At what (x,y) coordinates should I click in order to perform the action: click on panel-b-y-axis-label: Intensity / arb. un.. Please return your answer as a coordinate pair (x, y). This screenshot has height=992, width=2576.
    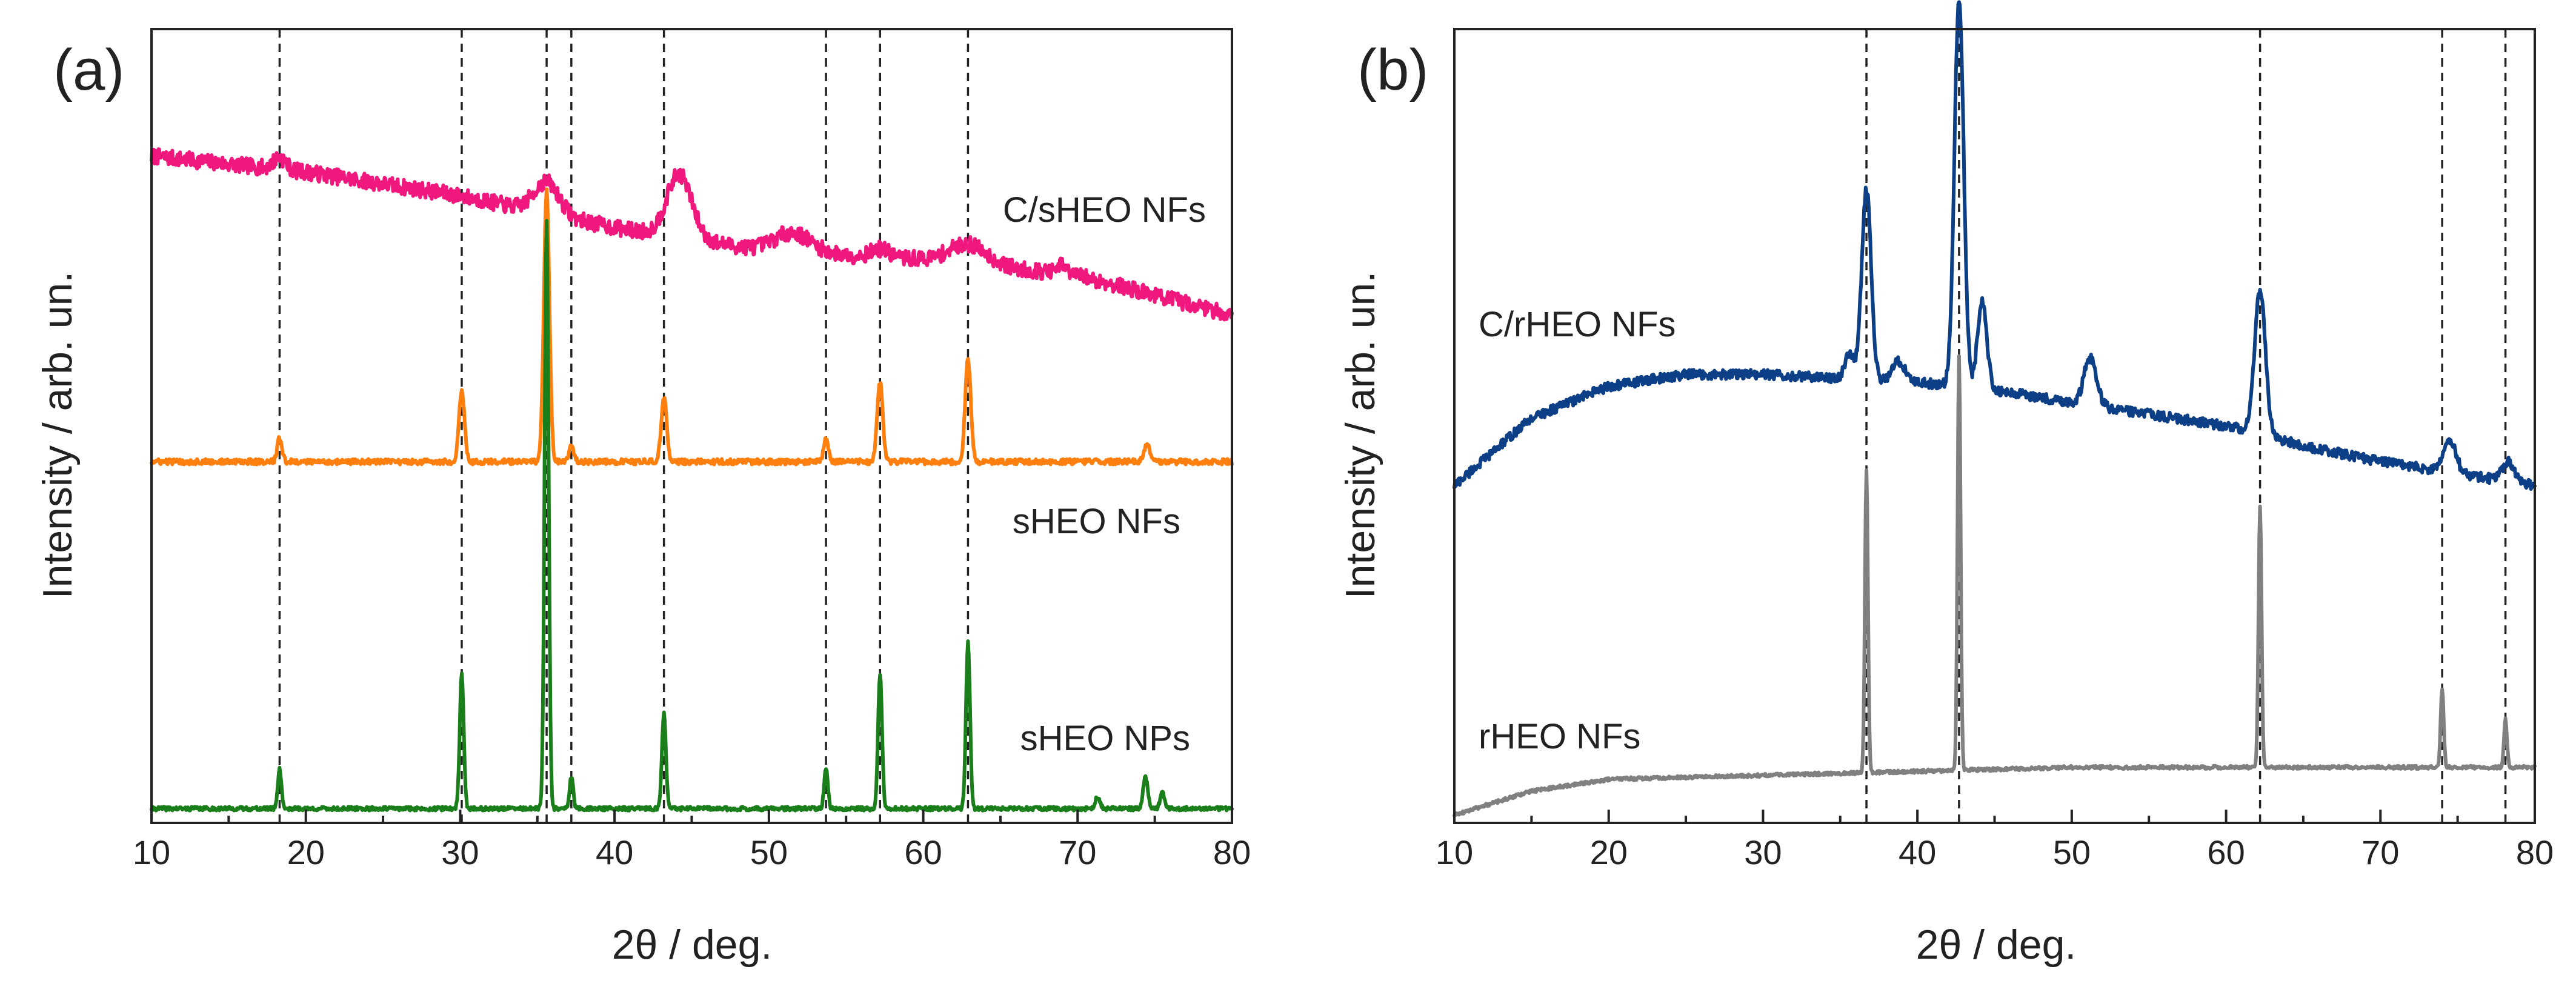
    Looking at the image, I should click on (1360, 435).